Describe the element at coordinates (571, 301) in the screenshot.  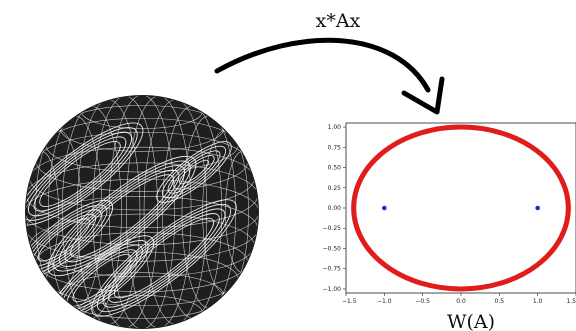
I see `x-tick-label: 1.5` at that location.